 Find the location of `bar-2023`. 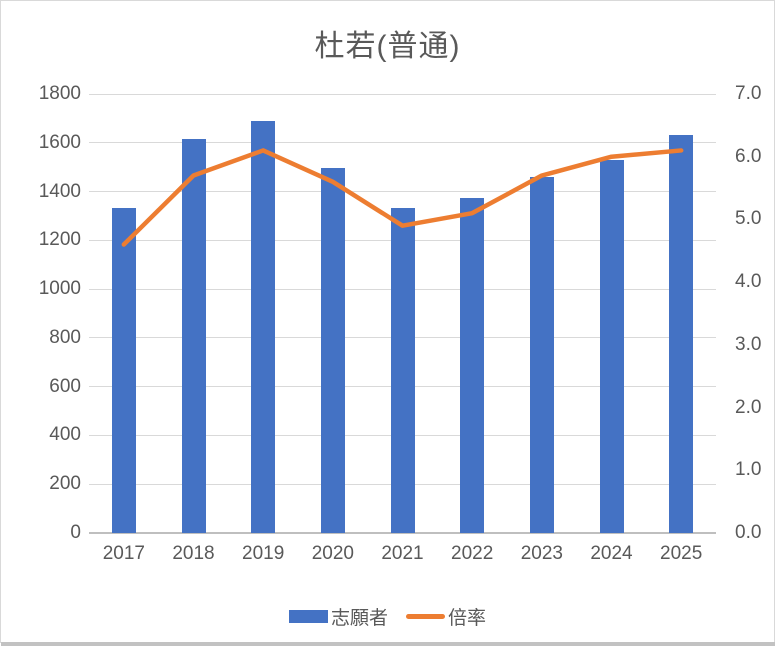

bar-2023 is located at coordinates (541, 354).